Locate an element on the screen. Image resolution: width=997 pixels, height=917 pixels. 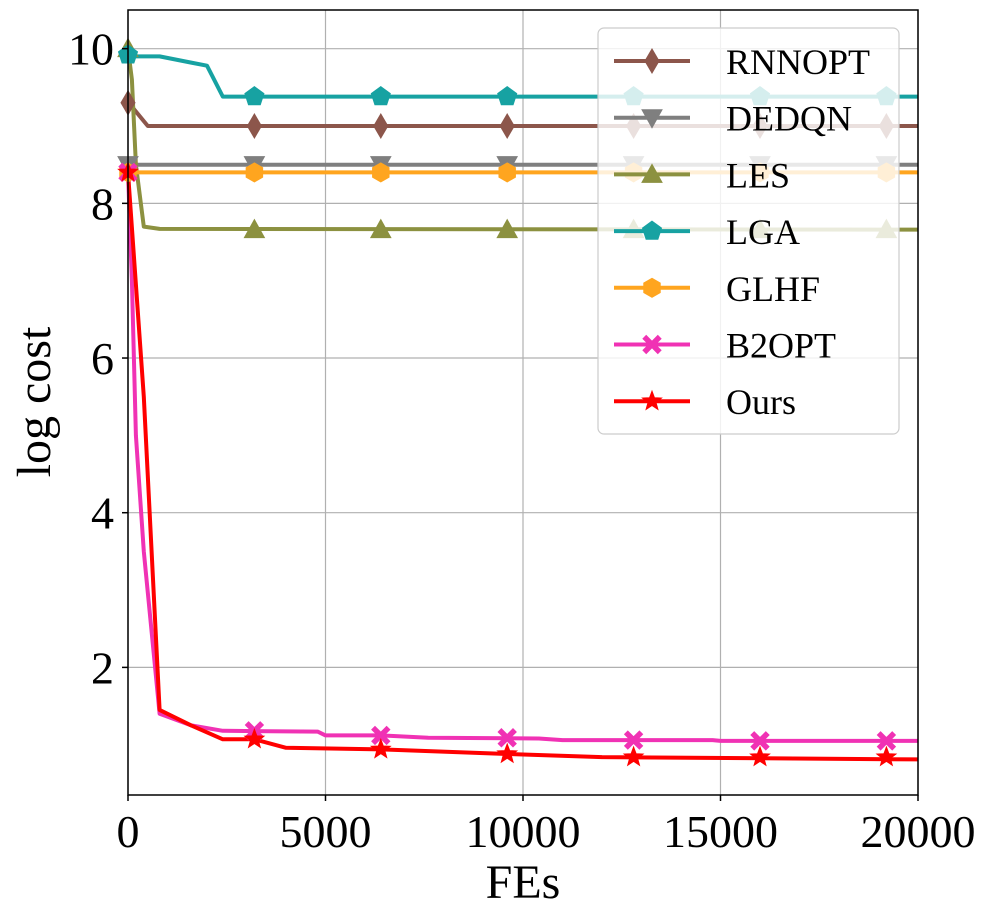
legend-label-ours: Ours is located at coordinates (761, 402).